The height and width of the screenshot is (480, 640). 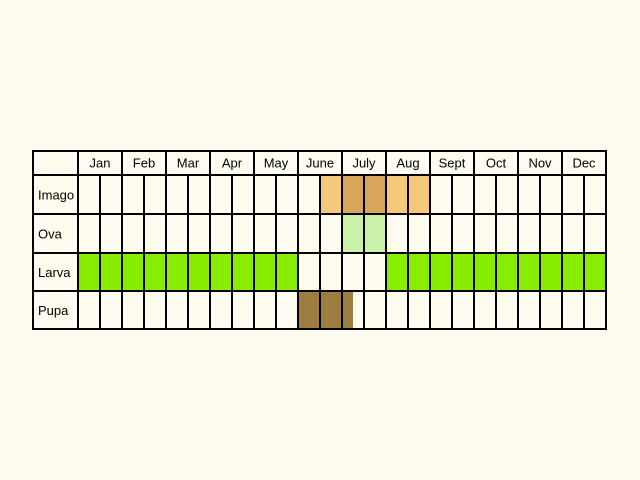 I want to click on month-label-july: July, so click(x=364, y=163).